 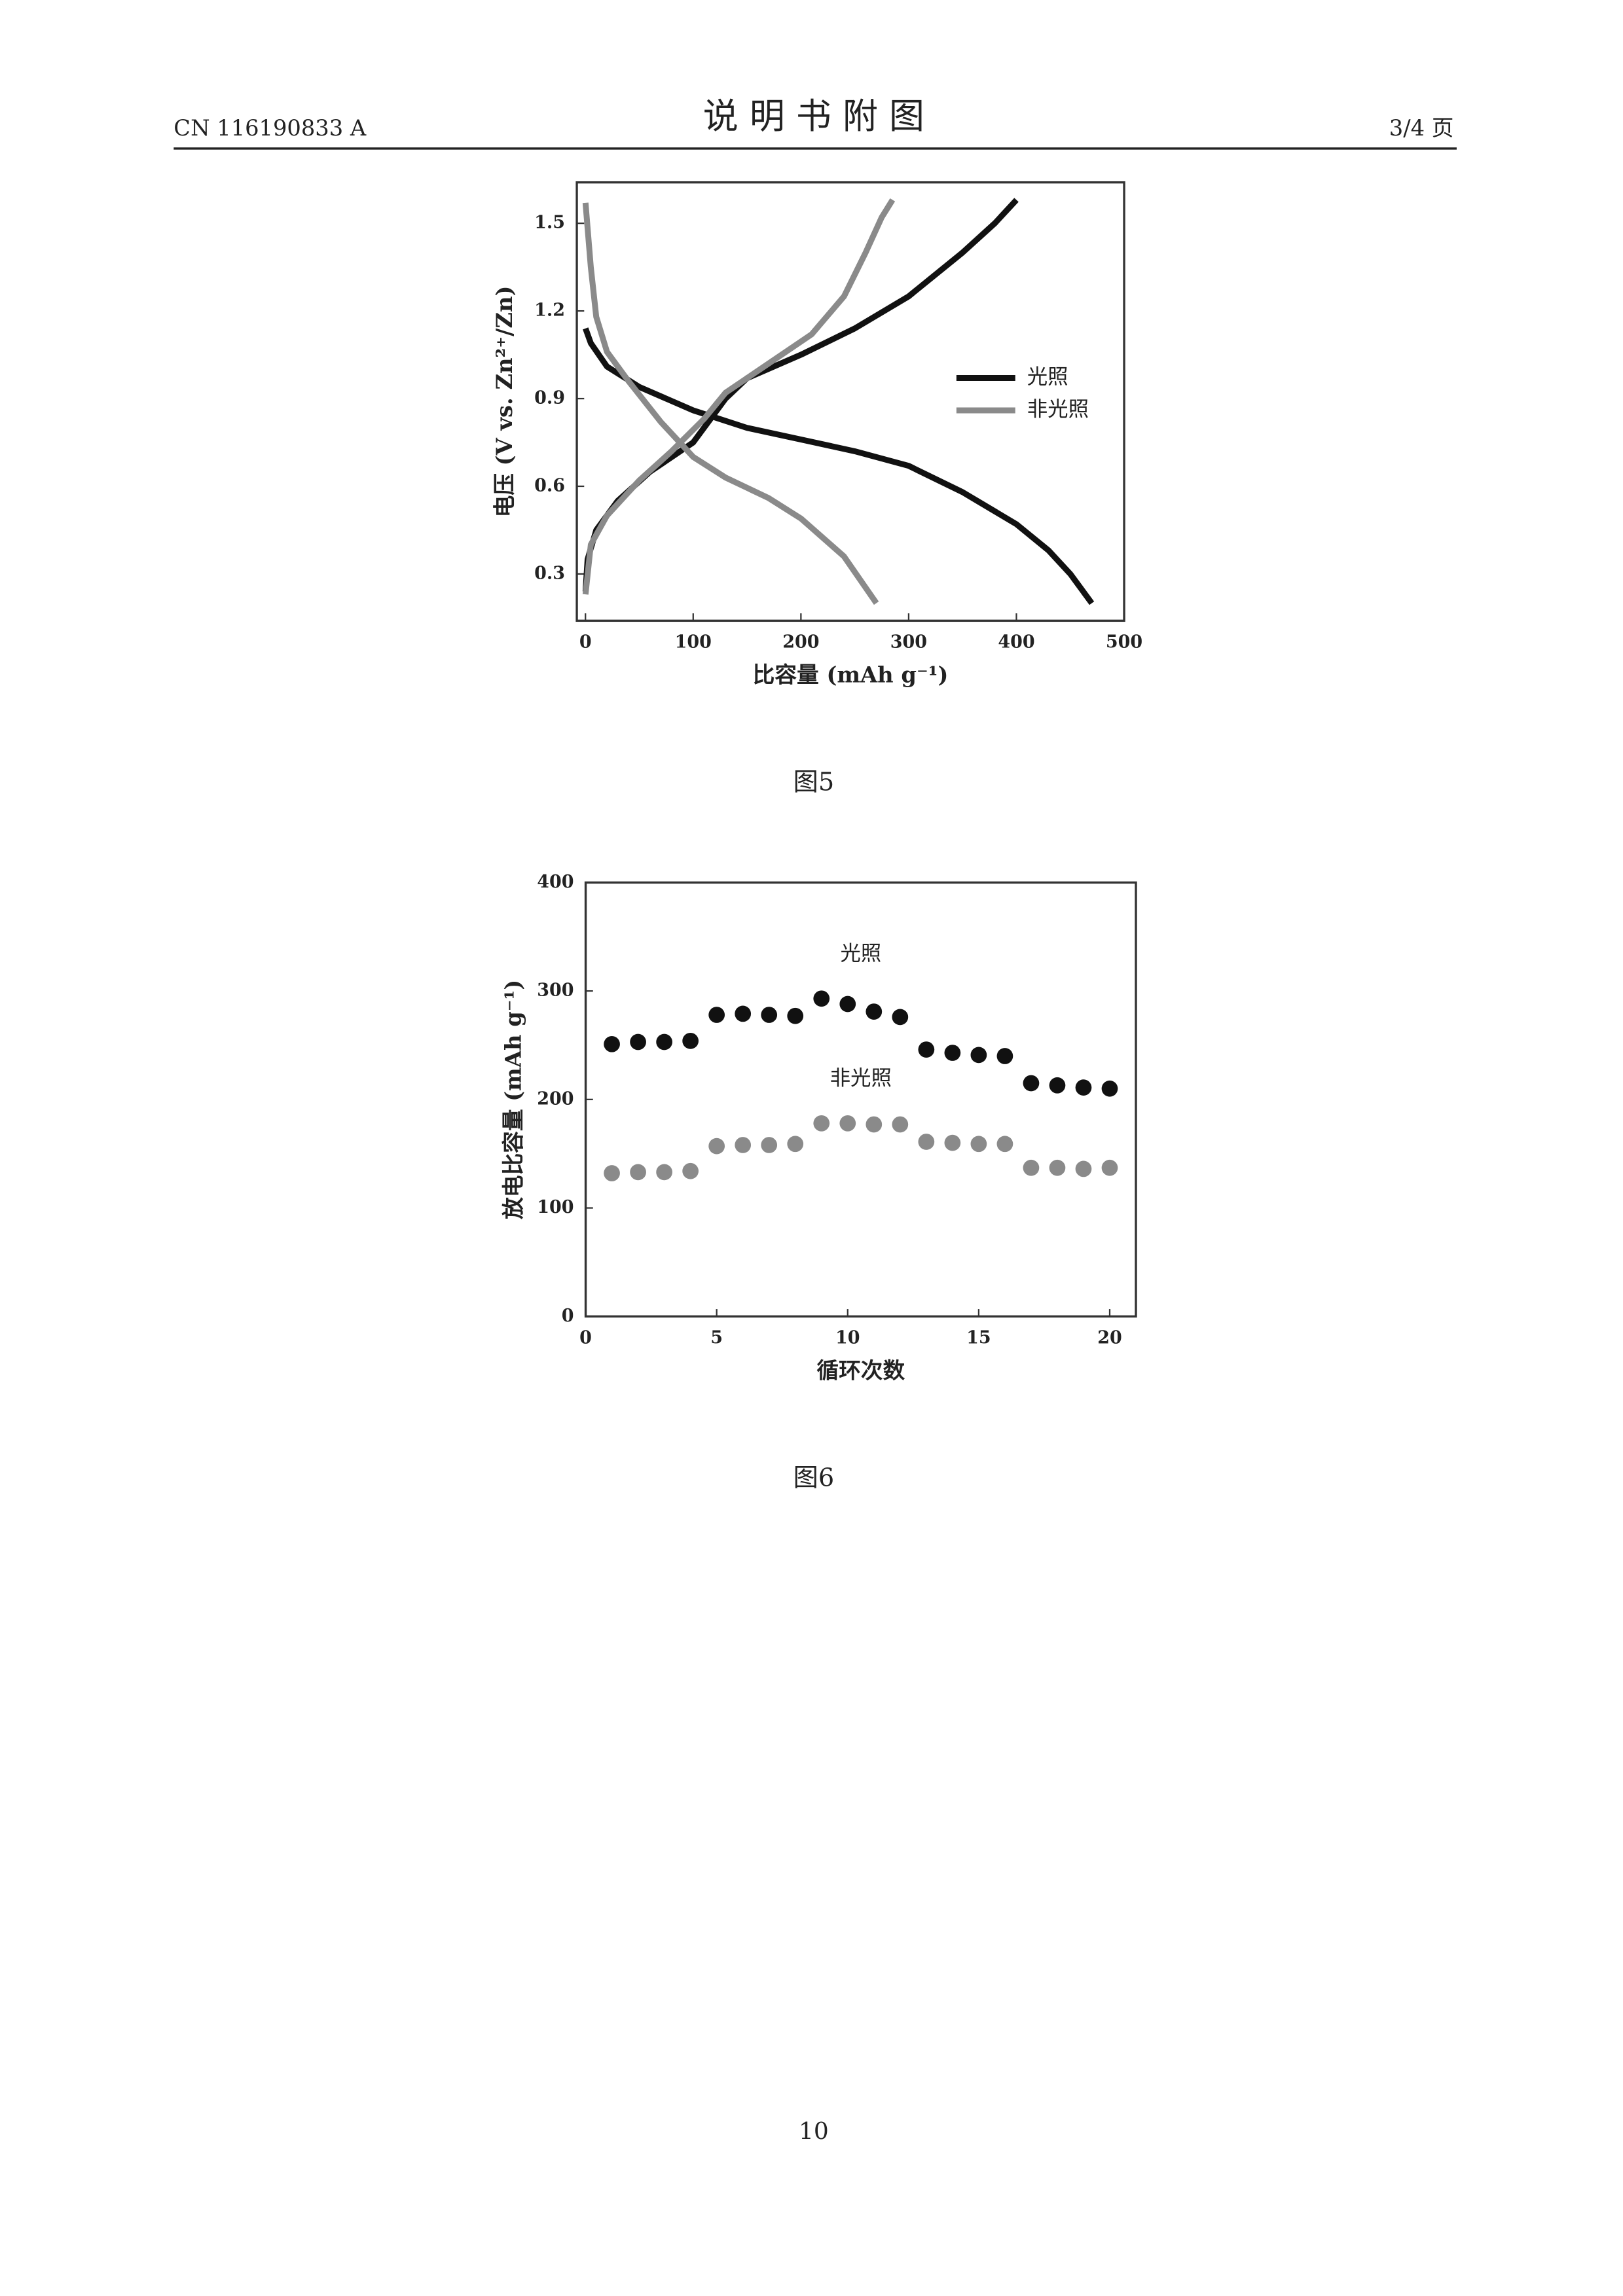 What do you see at coordinates (1047, 377) in the screenshot?
I see `legend-label: 光照` at bounding box center [1047, 377].